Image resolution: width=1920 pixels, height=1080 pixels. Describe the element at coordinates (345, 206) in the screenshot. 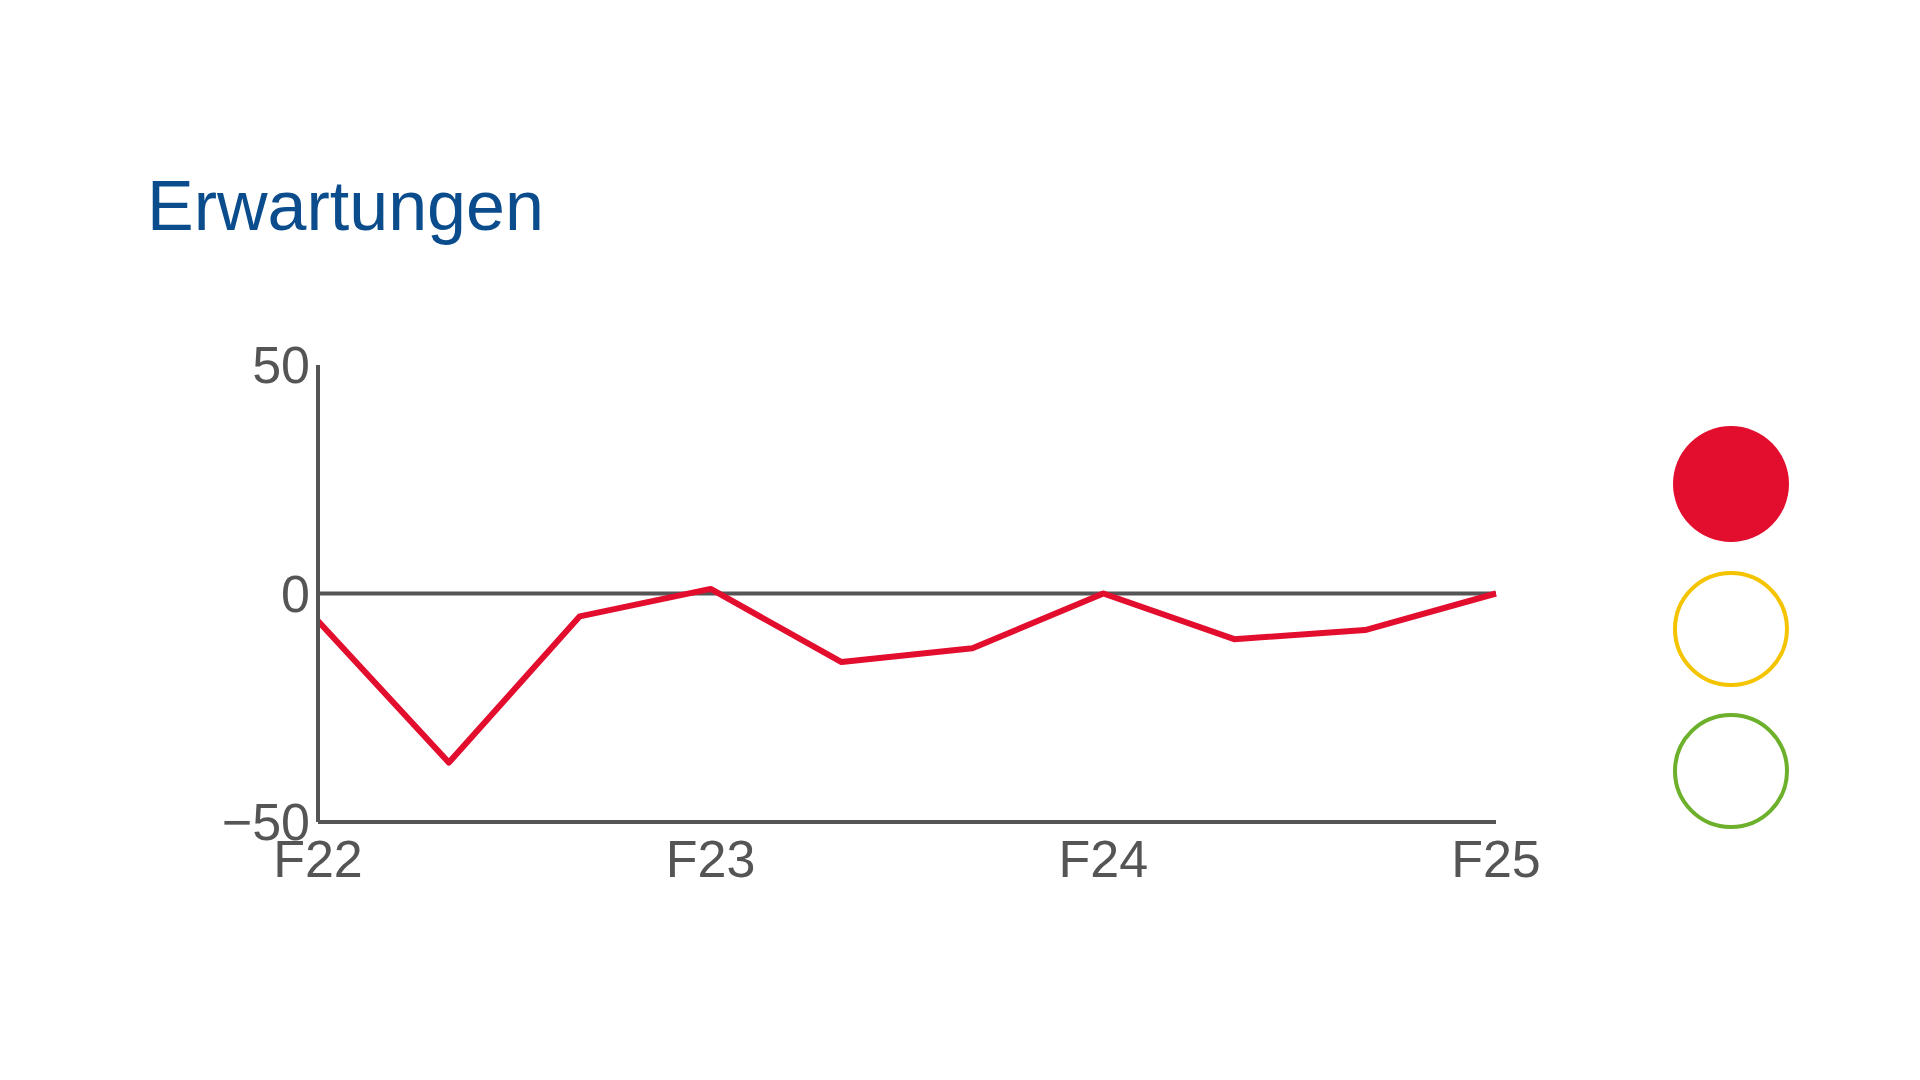

I see `chart-title: Erwartungen` at that location.